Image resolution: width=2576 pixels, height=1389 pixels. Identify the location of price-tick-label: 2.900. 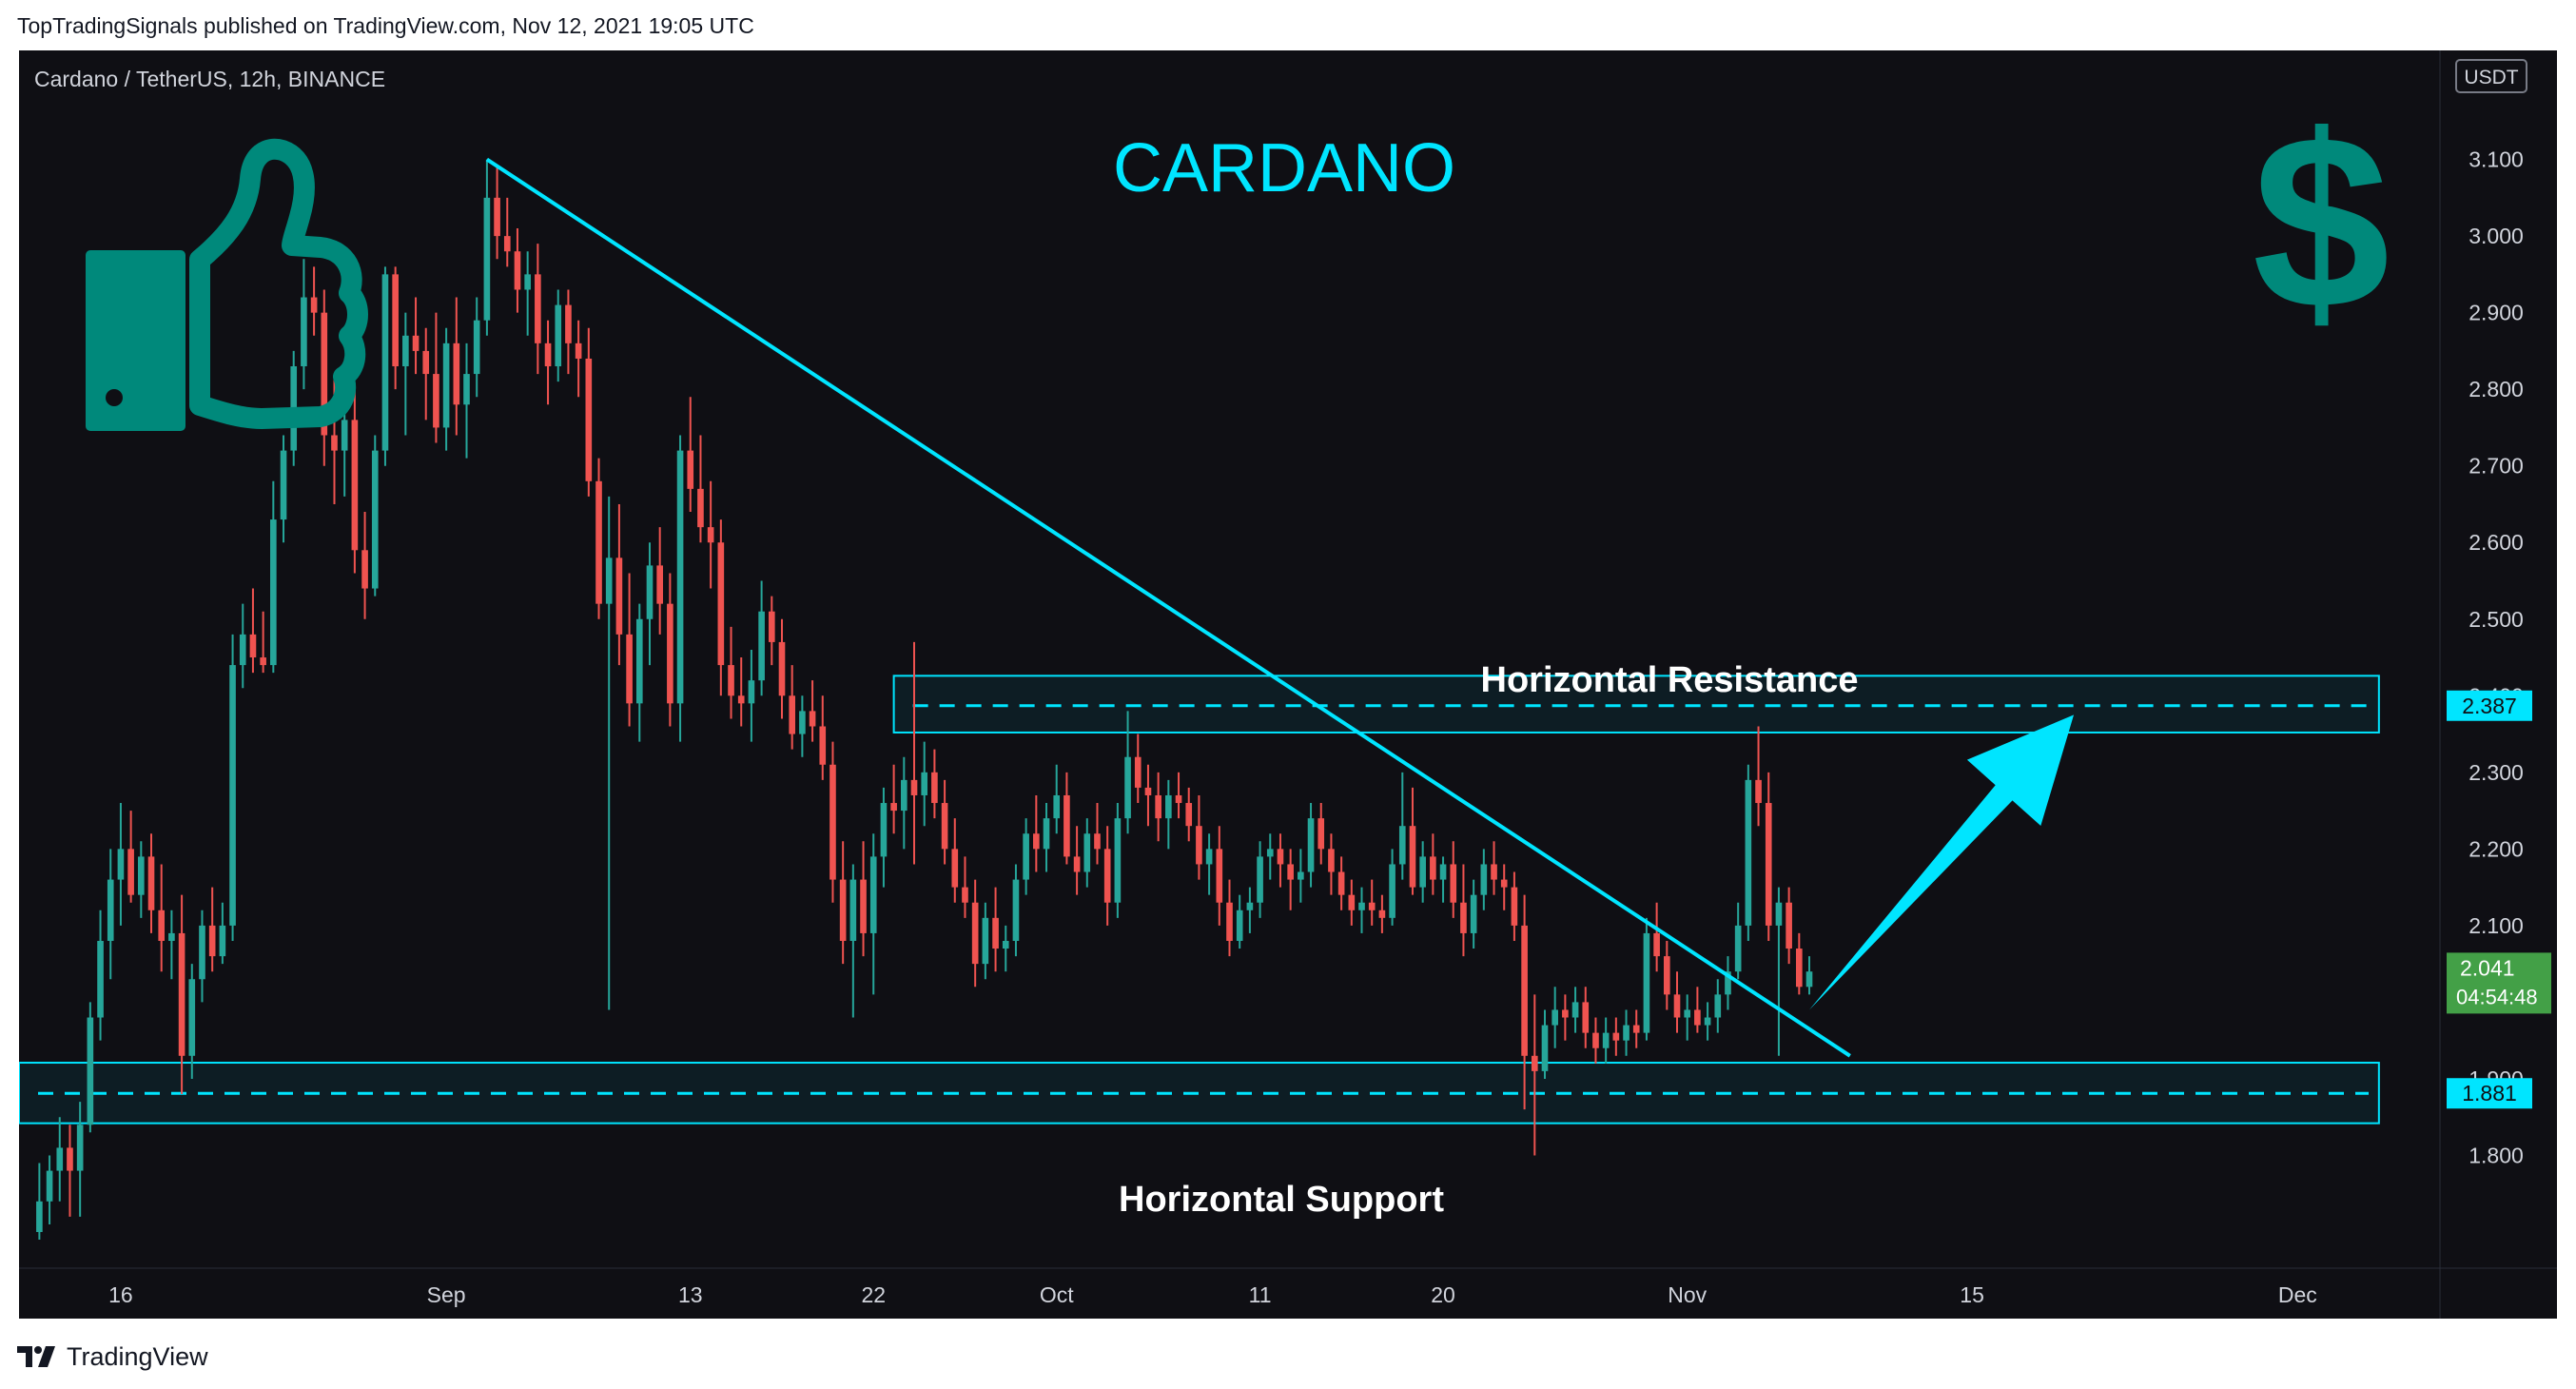
(2496, 313).